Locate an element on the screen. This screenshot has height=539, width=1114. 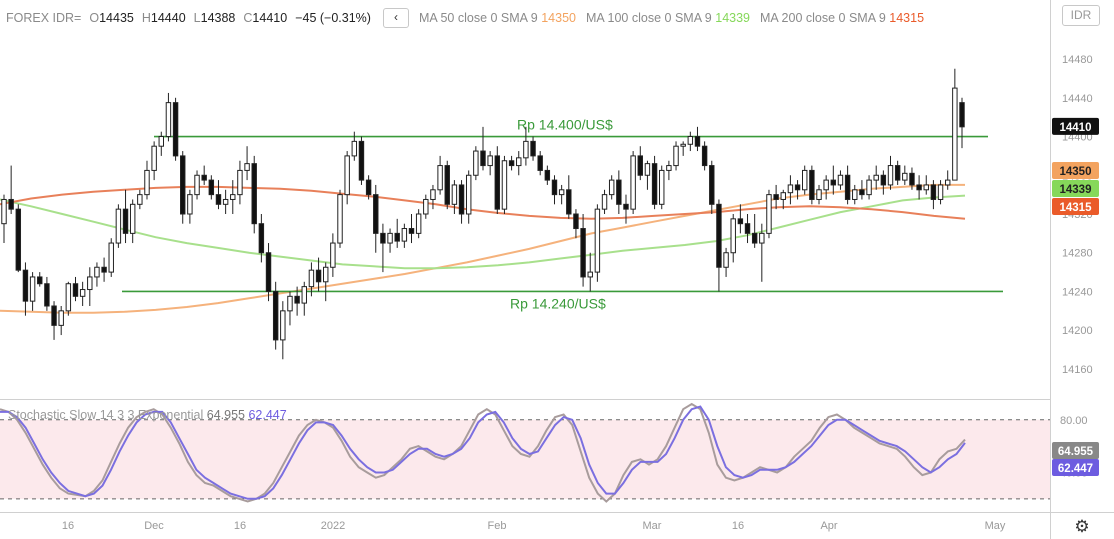
symbol-select: IDR is located at coordinates (1081, 15).